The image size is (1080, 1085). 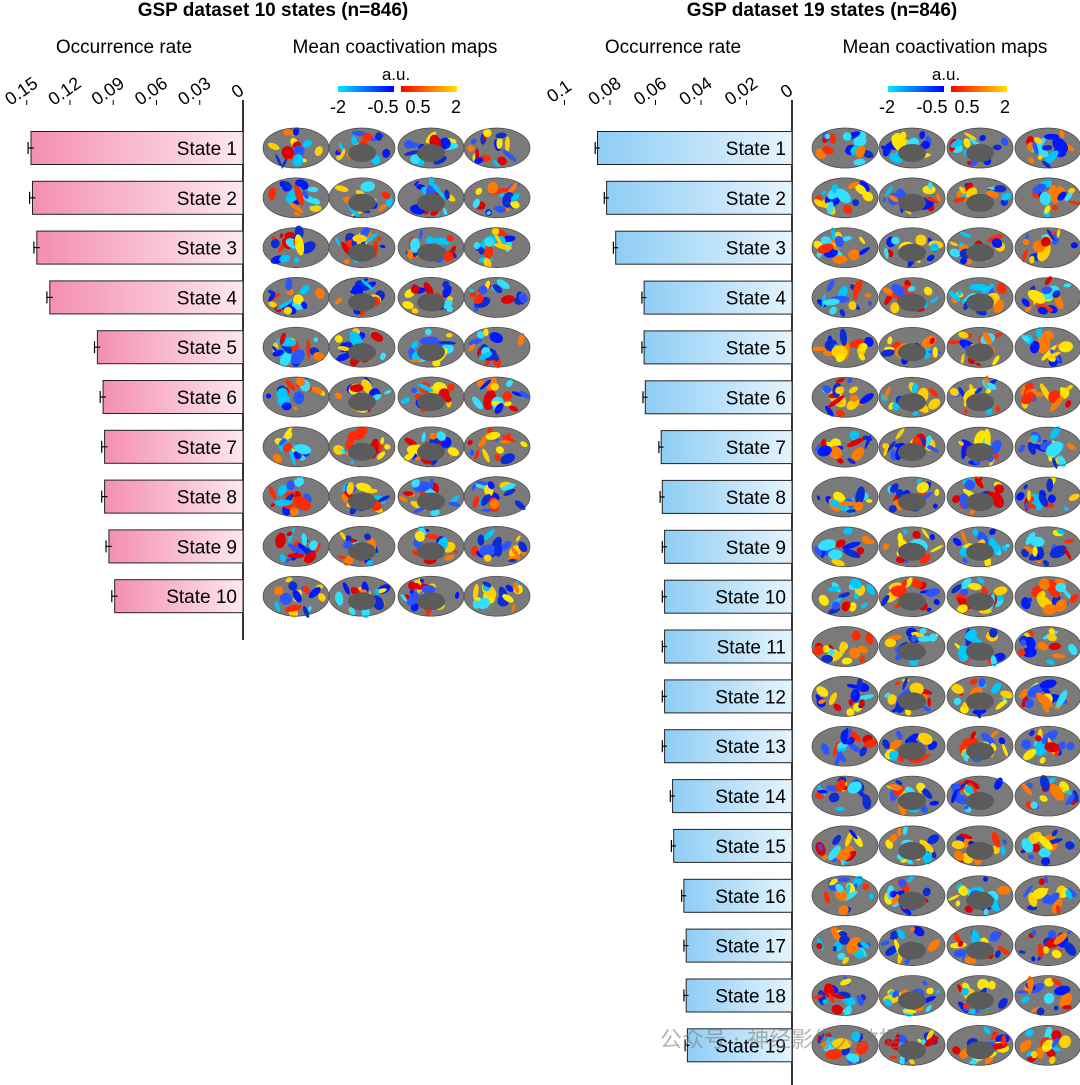 What do you see at coordinates (756, 249) in the screenshot?
I see `bar-label: State 3` at bounding box center [756, 249].